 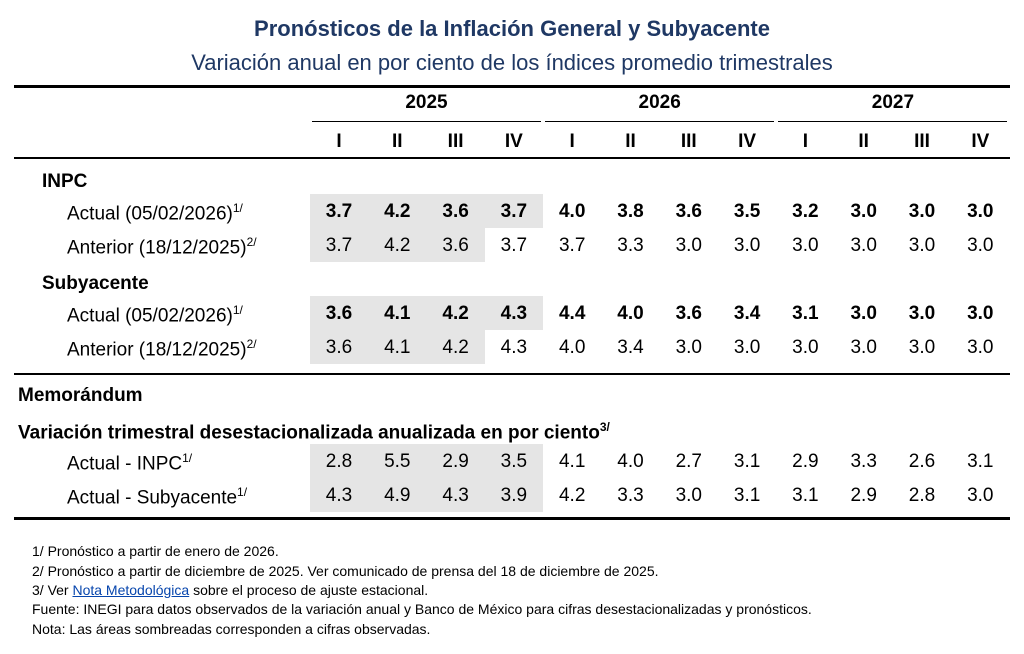 I want to click on cell: 4.9, so click(x=397, y=495).